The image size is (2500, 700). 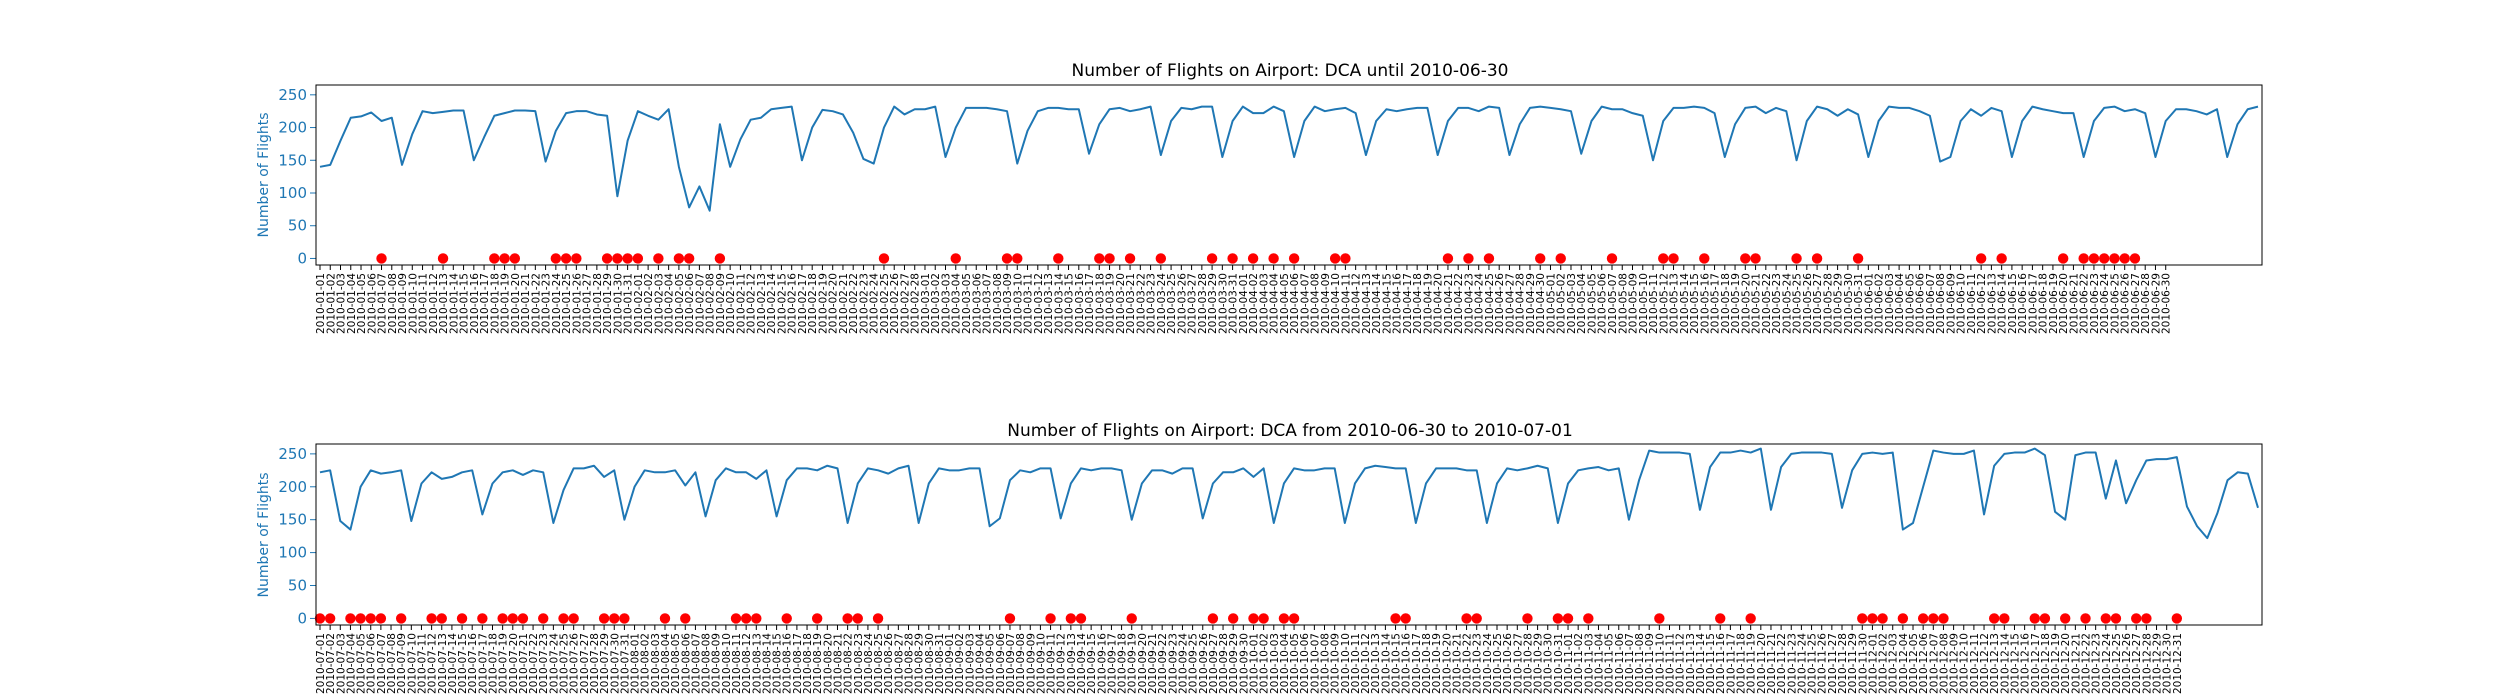 What do you see at coordinates (1752, 663) in the screenshot?
I see `x-tick-label: 2010-11-19` at bounding box center [1752, 663].